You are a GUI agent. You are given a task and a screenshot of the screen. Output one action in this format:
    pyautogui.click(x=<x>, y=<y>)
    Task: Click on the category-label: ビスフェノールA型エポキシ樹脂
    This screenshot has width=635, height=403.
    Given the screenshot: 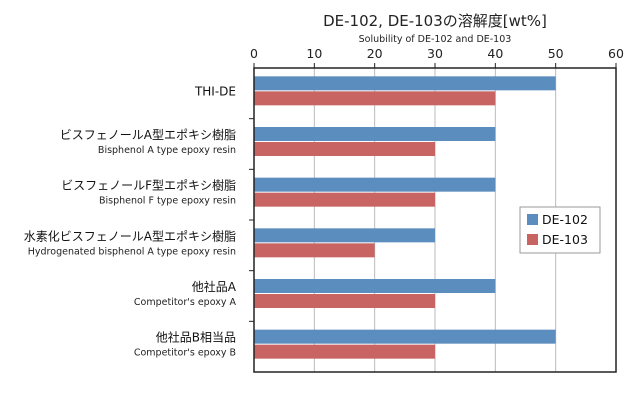 What is the action you would take?
    pyautogui.click(x=148, y=134)
    